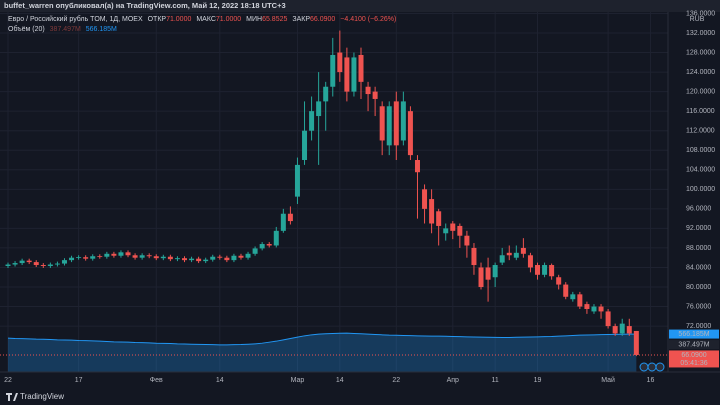 The height and width of the screenshot is (405, 720). What do you see at coordinates (700, 111) in the screenshot?
I see `y-tick-label: 116.0000` at bounding box center [700, 111].